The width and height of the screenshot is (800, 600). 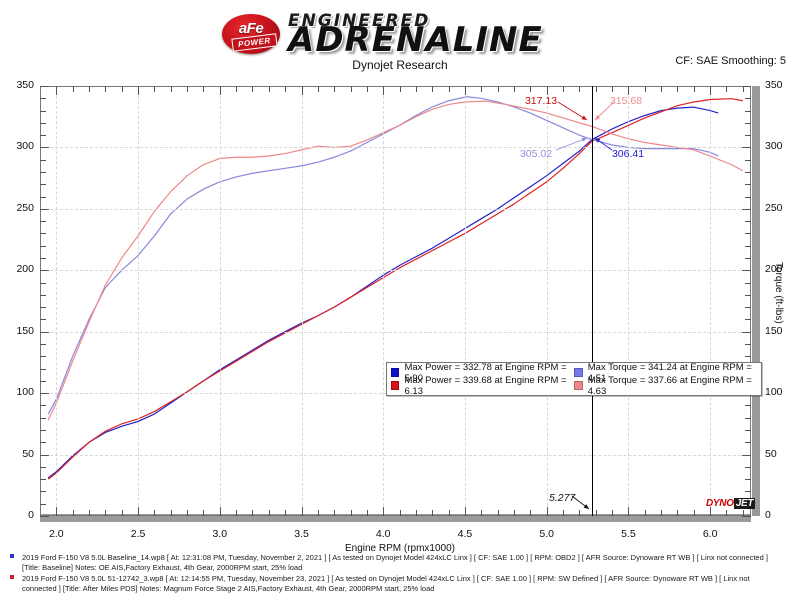 I want to click on x-axis-label: Engine RPM (rpmx1000), so click(x=400, y=548).